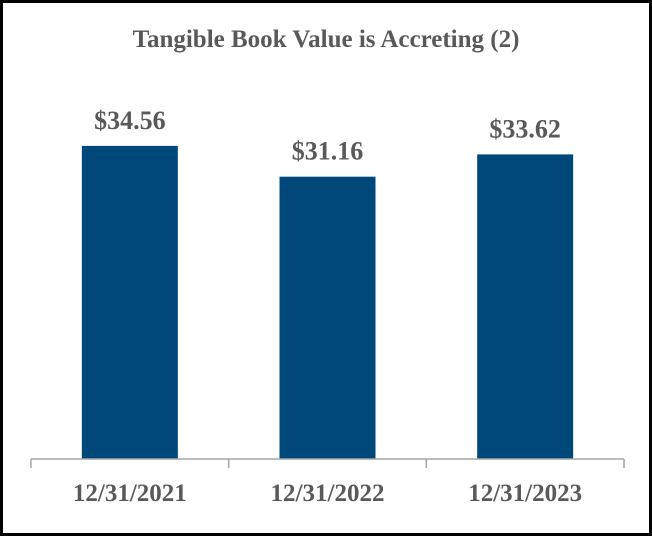  I want to click on x-axis-tick-labels: 12/31/2021 12/31/2022 12/31/2023, so click(327, 493).